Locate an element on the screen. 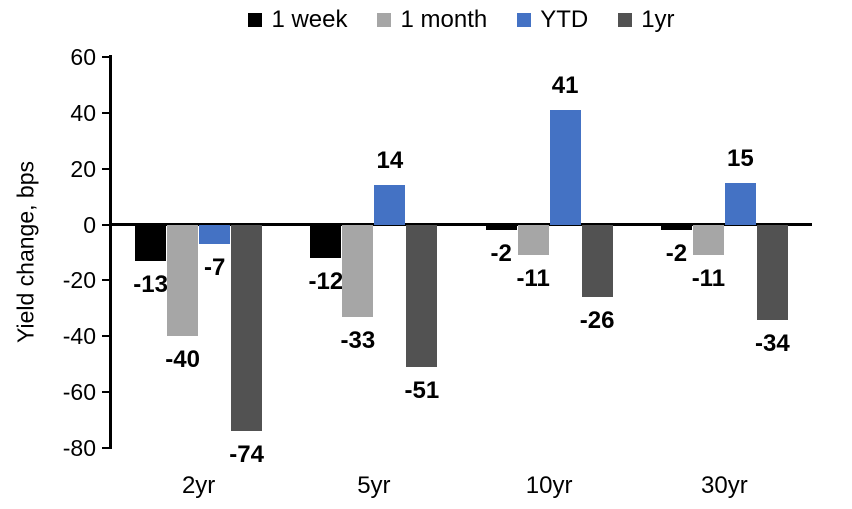 Image resolution: width=852 pixels, height=509 pixels. bar-1yr-30yr is located at coordinates (772, 272).